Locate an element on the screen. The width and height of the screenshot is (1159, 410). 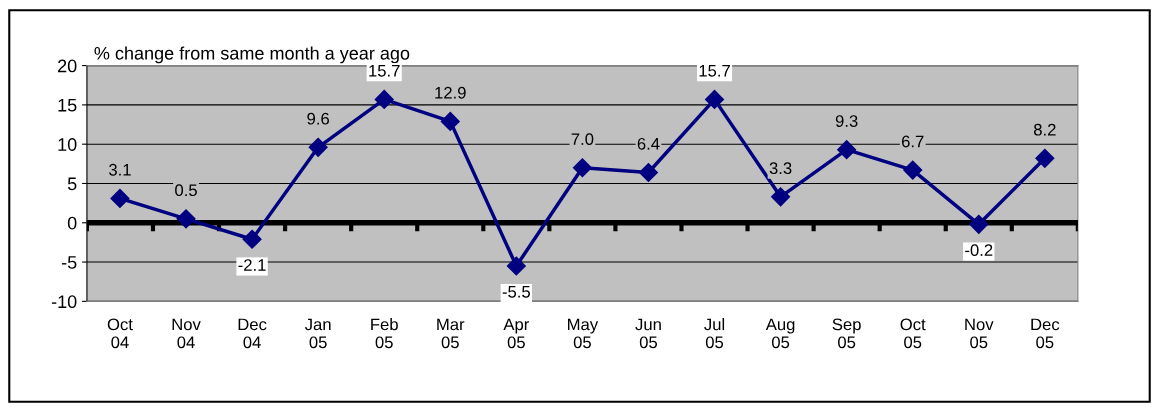
y-tick-label: 0 is located at coordinates (72, 223).